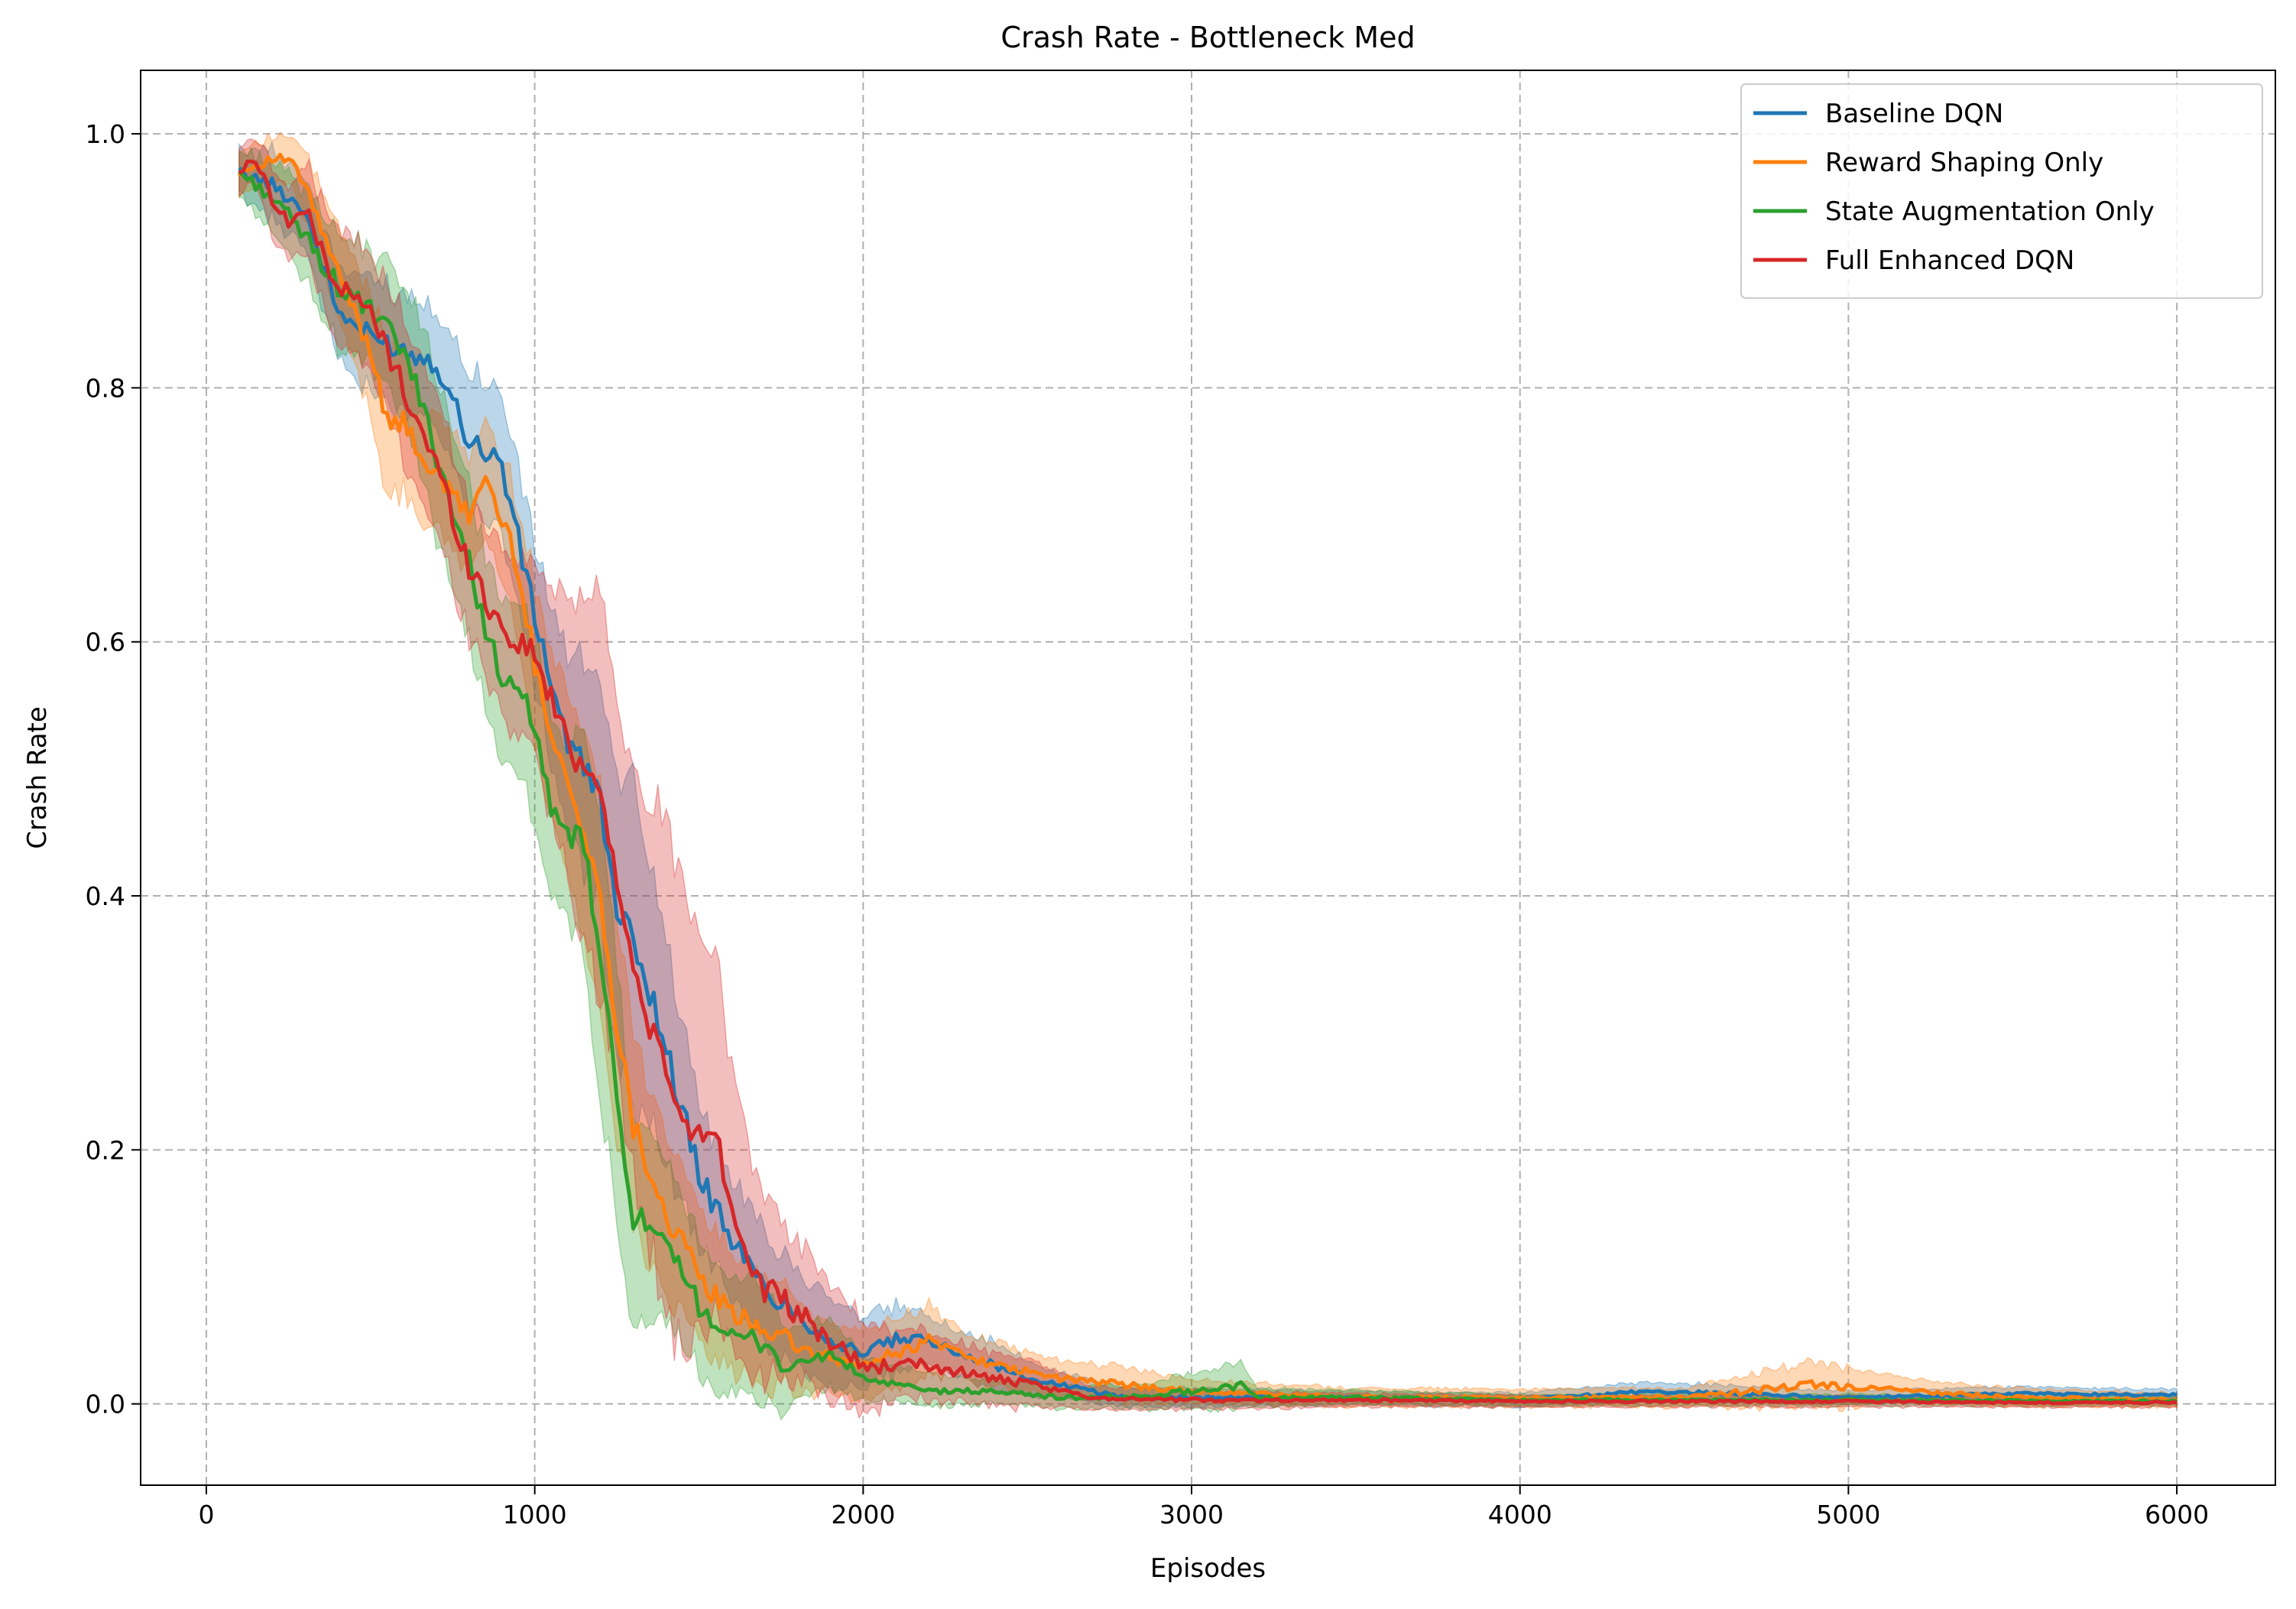 This screenshot has height=1609, width=2296. I want to click on y-tick-label: 0.0, so click(105, 1404).